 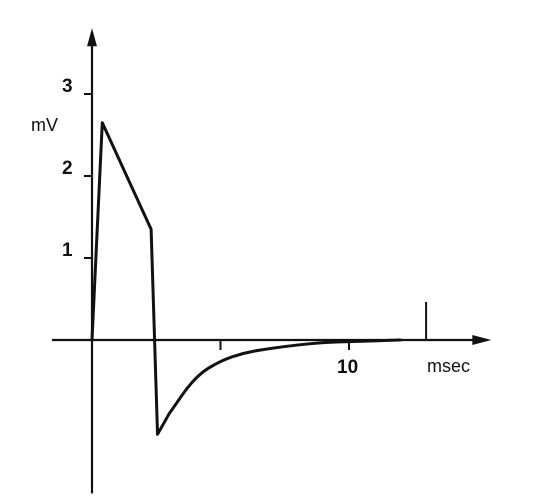 I want to click on y-tick-label: 3, so click(x=67, y=86).